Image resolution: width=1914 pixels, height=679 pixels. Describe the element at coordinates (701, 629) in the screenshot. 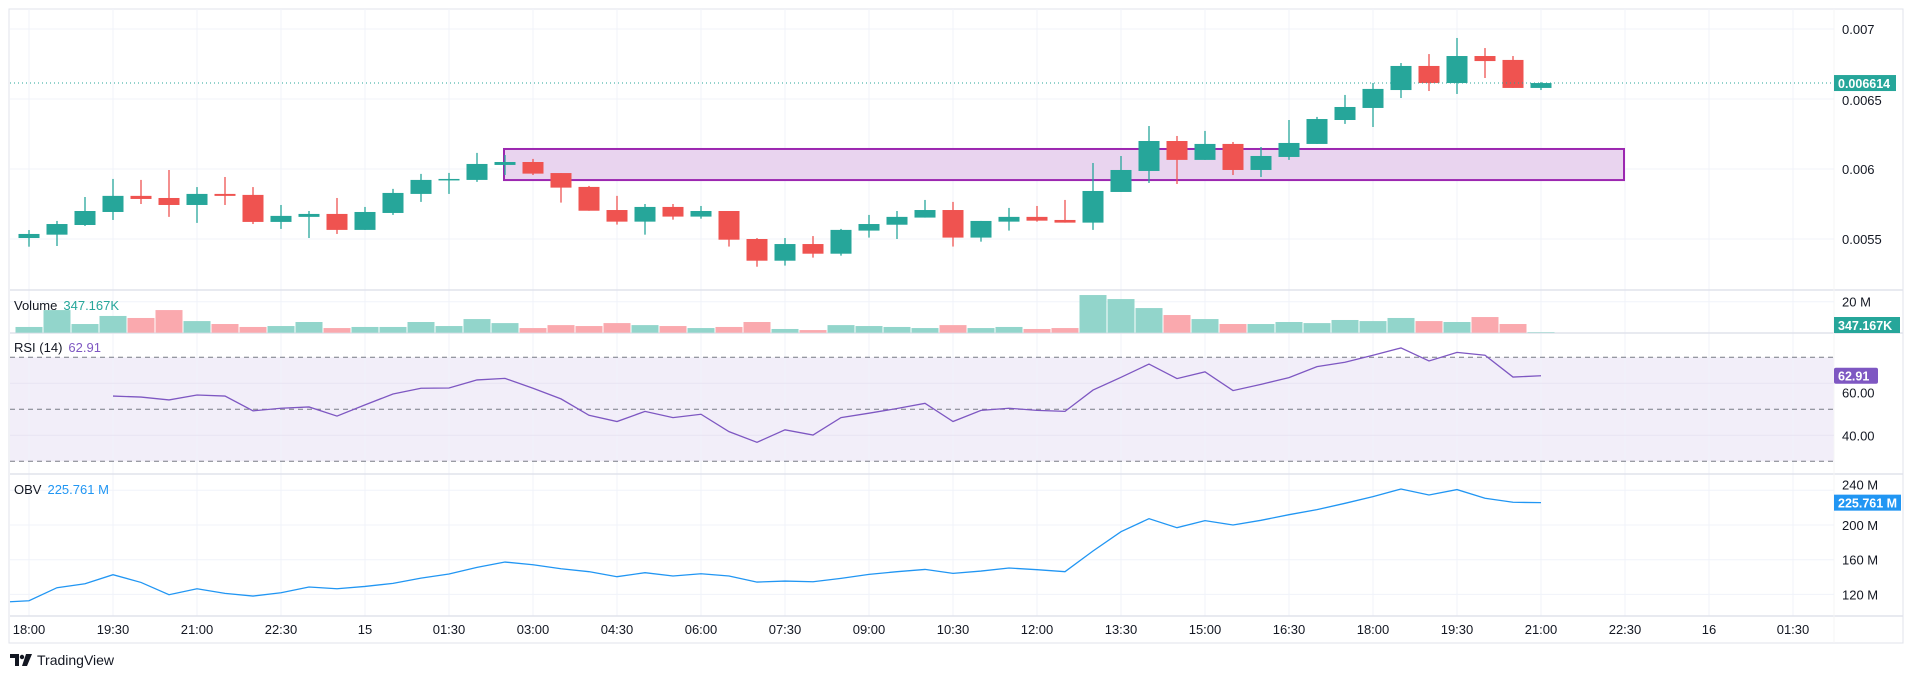

I see `time-tick-label: 06:00` at that location.